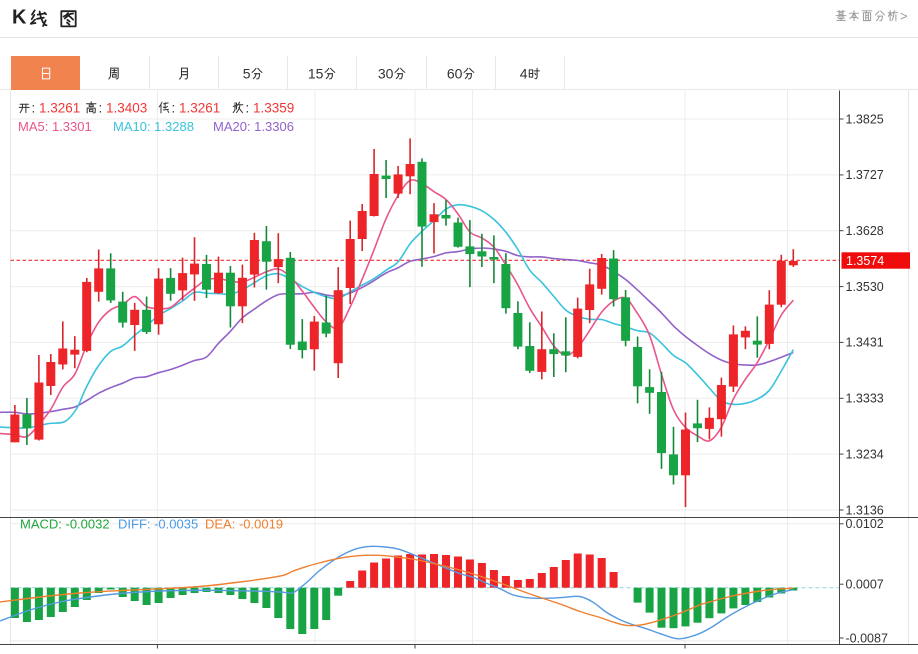 The width and height of the screenshot is (918, 654). What do you see at coordinates (153, 126) in the screenshot?
I see `svg-text: MA10: 1.3288` at bounding box center [153, 126].